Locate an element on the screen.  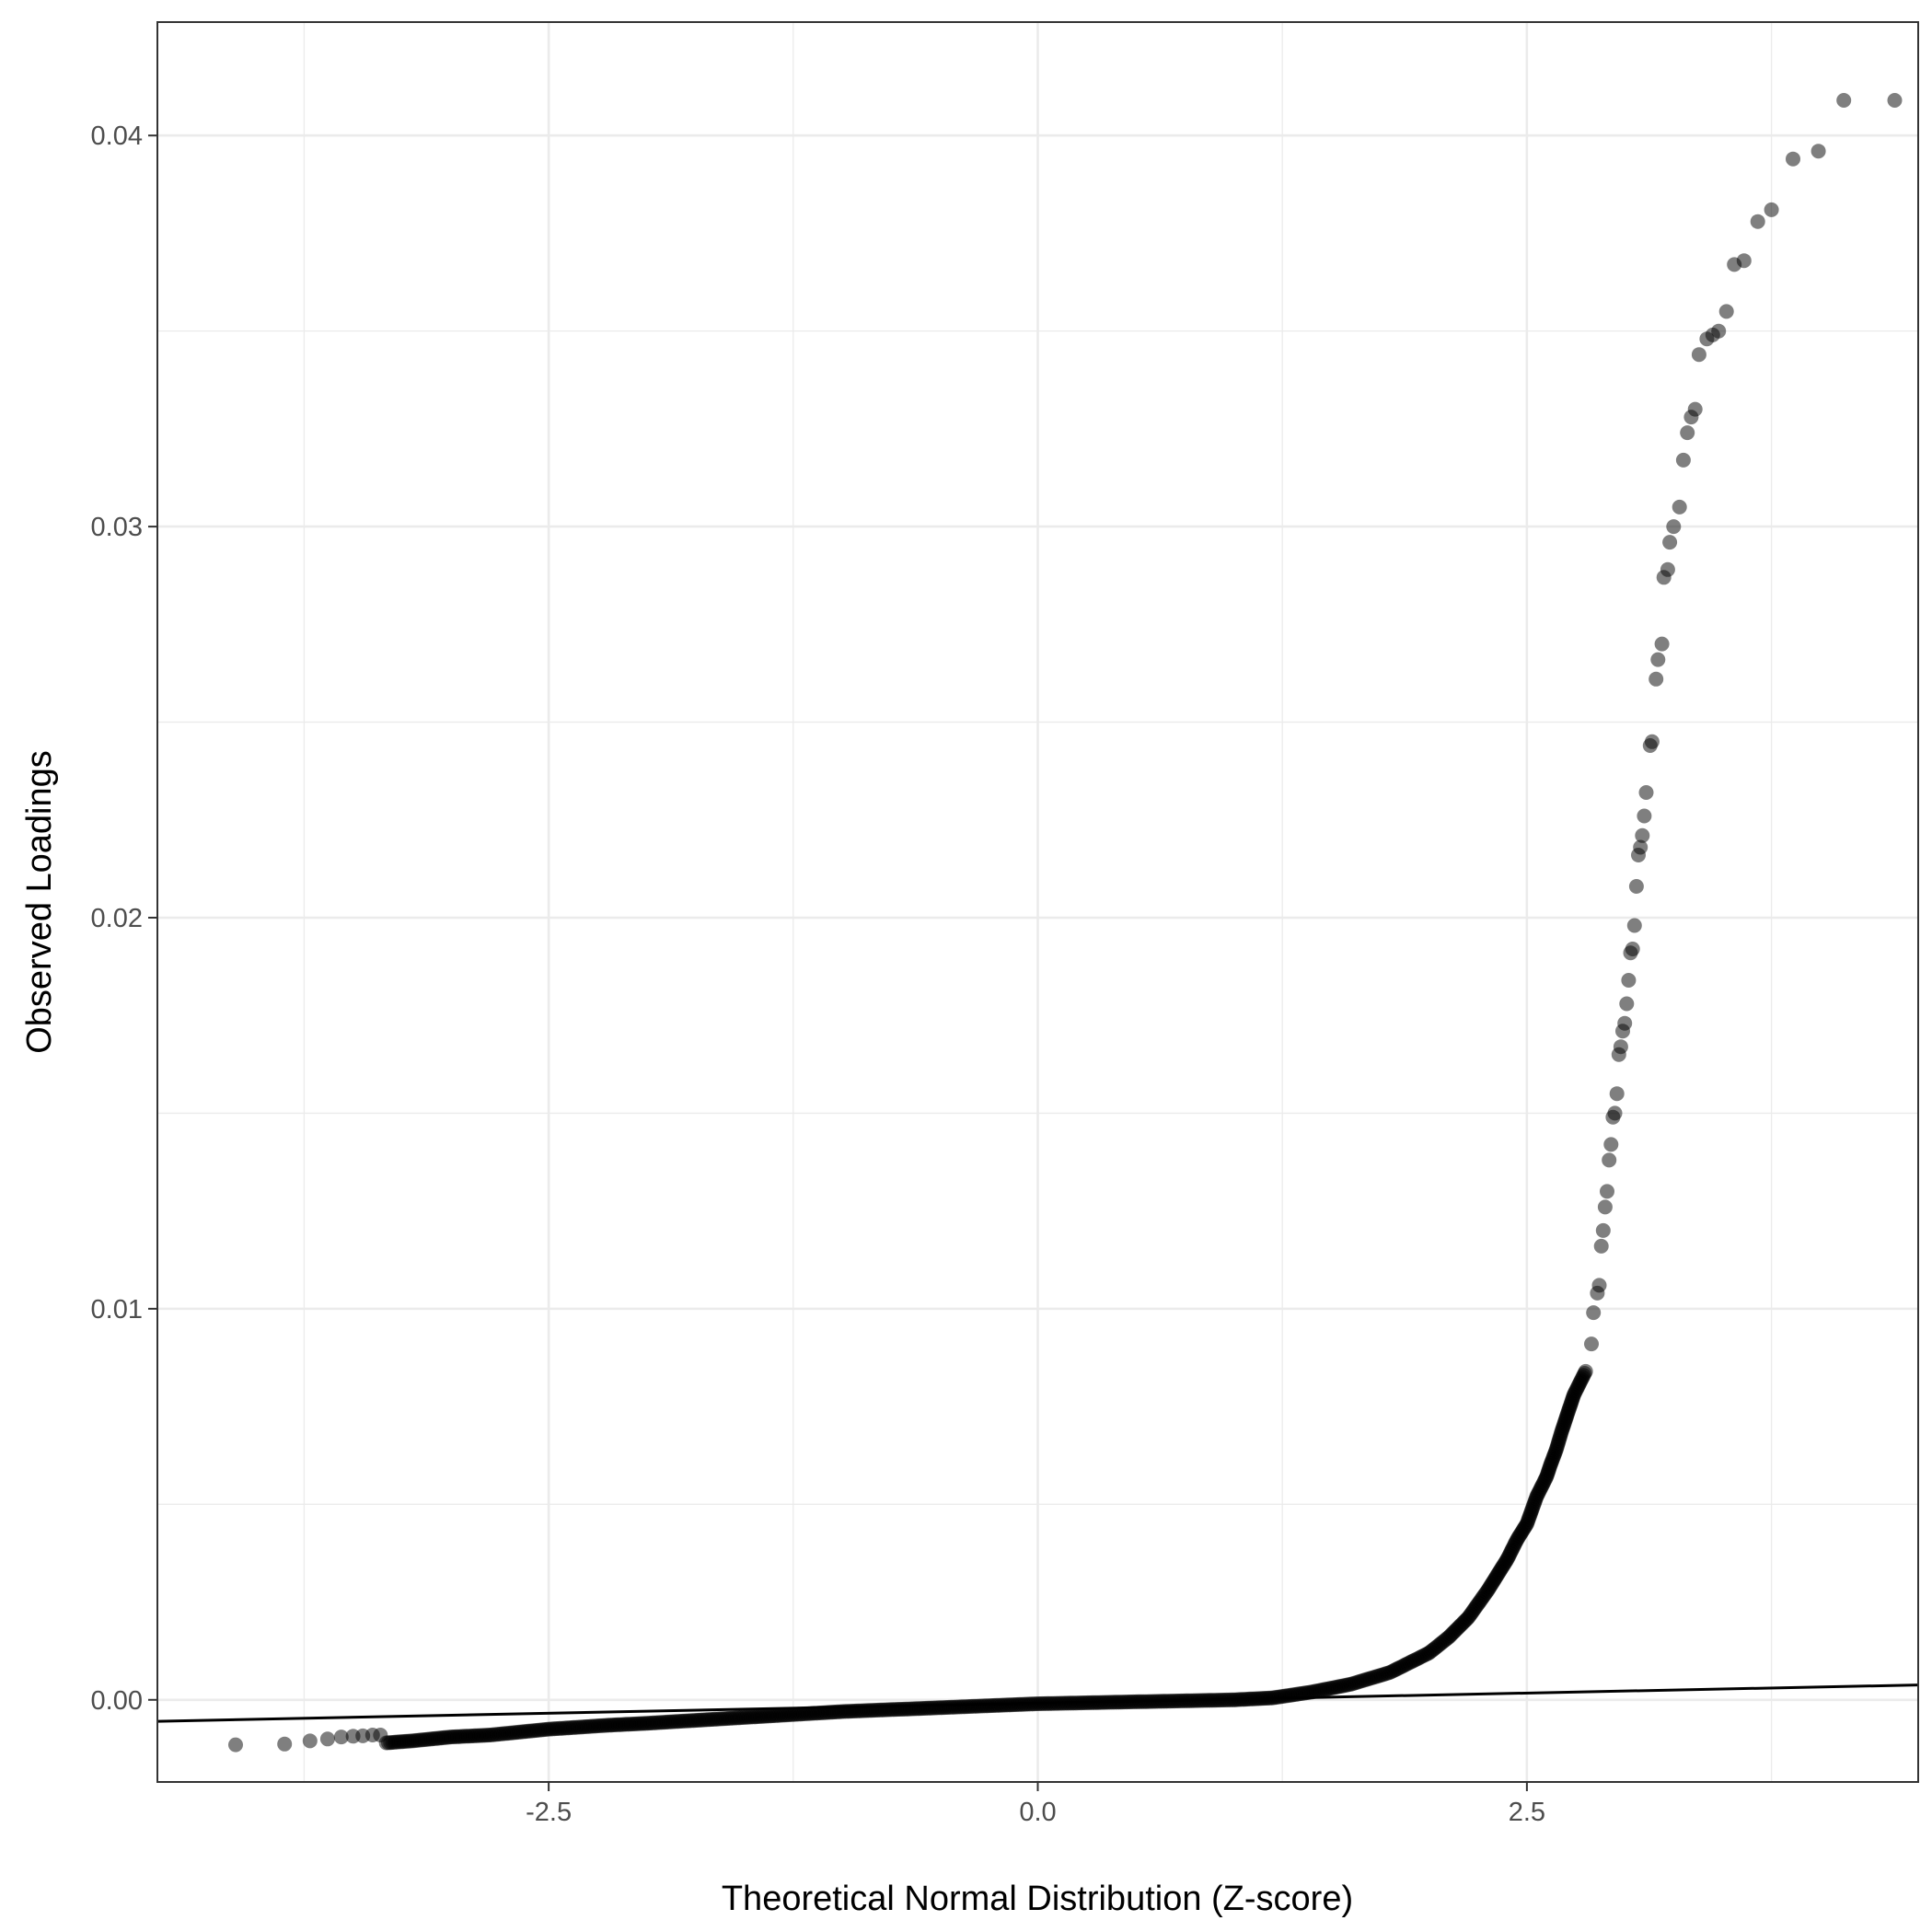
x-axis: -2.5 0.0 2.5 is located at coordinates (1036, 1805).